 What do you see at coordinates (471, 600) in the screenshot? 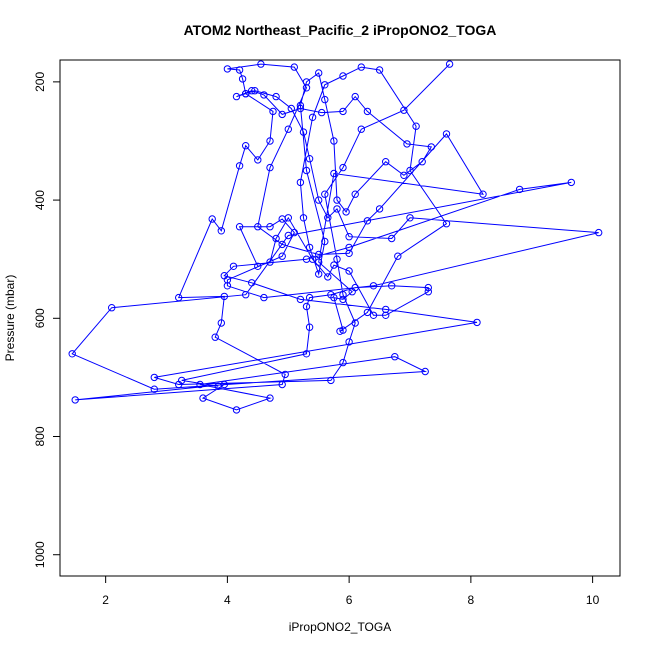
I see `x-tick-label: 8` at bounding box center [471, 600].